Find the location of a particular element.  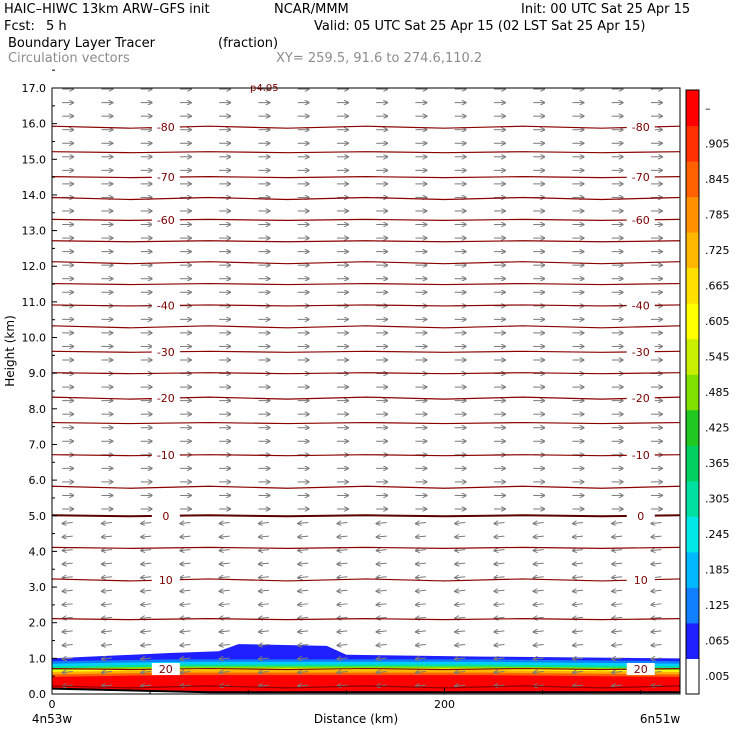

y-tick-label: 15.0 is located at coordinates (34, 159).